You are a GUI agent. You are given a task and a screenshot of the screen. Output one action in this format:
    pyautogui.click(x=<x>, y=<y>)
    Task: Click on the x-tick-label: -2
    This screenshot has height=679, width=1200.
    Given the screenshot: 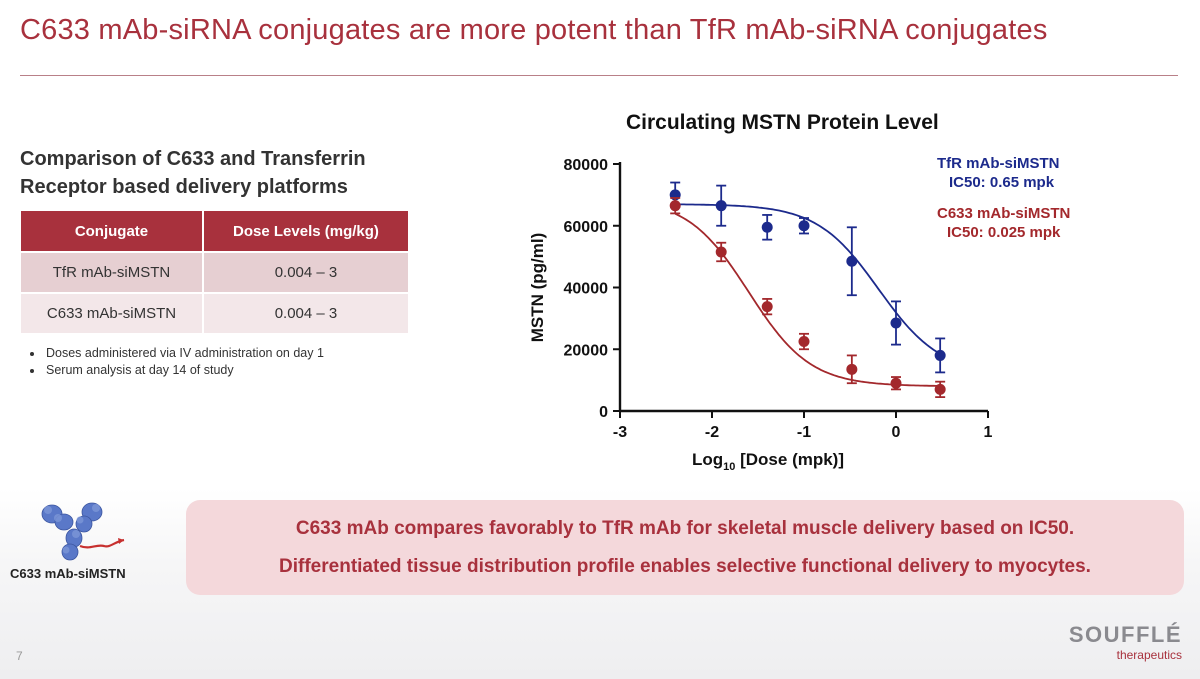 What is the action you would take?
    pyautogui.click(x=712, y=432)
    